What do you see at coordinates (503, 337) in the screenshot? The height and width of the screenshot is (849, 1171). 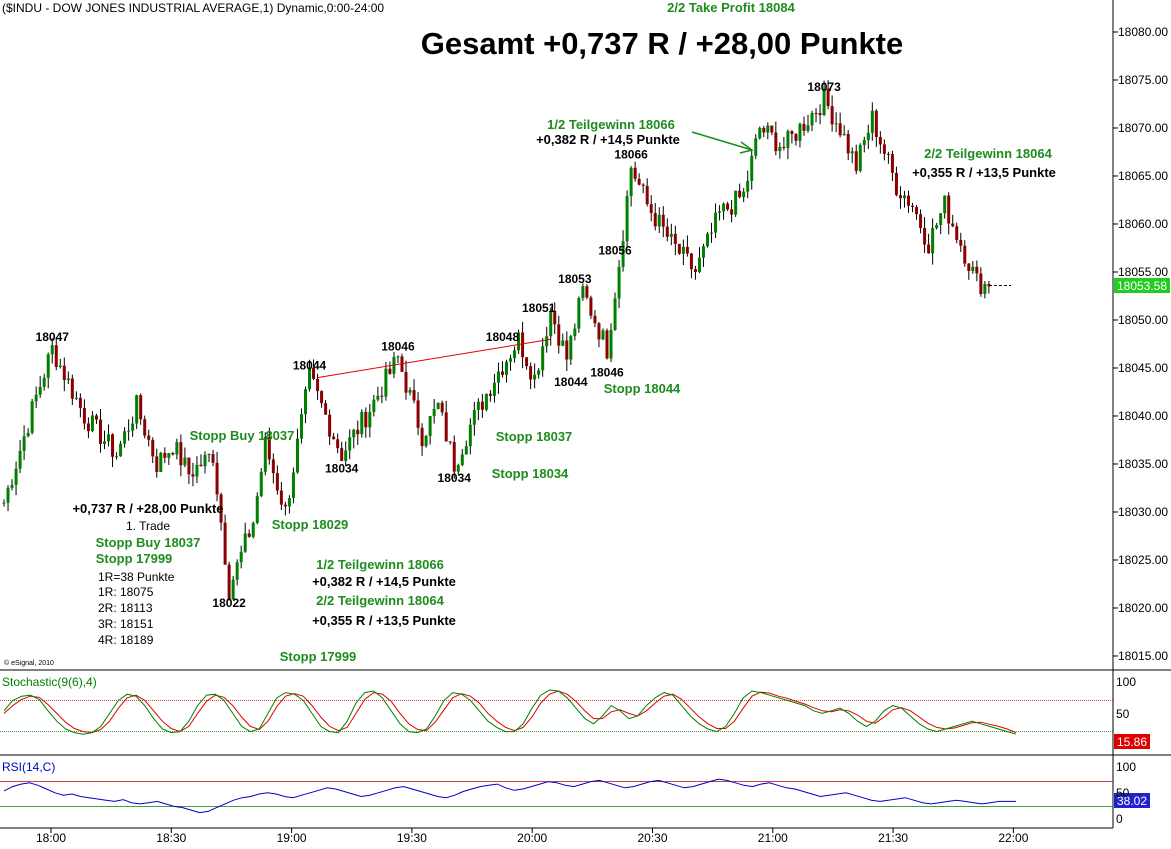 I see `price-label: 18048` at bounding box center [503, 337].